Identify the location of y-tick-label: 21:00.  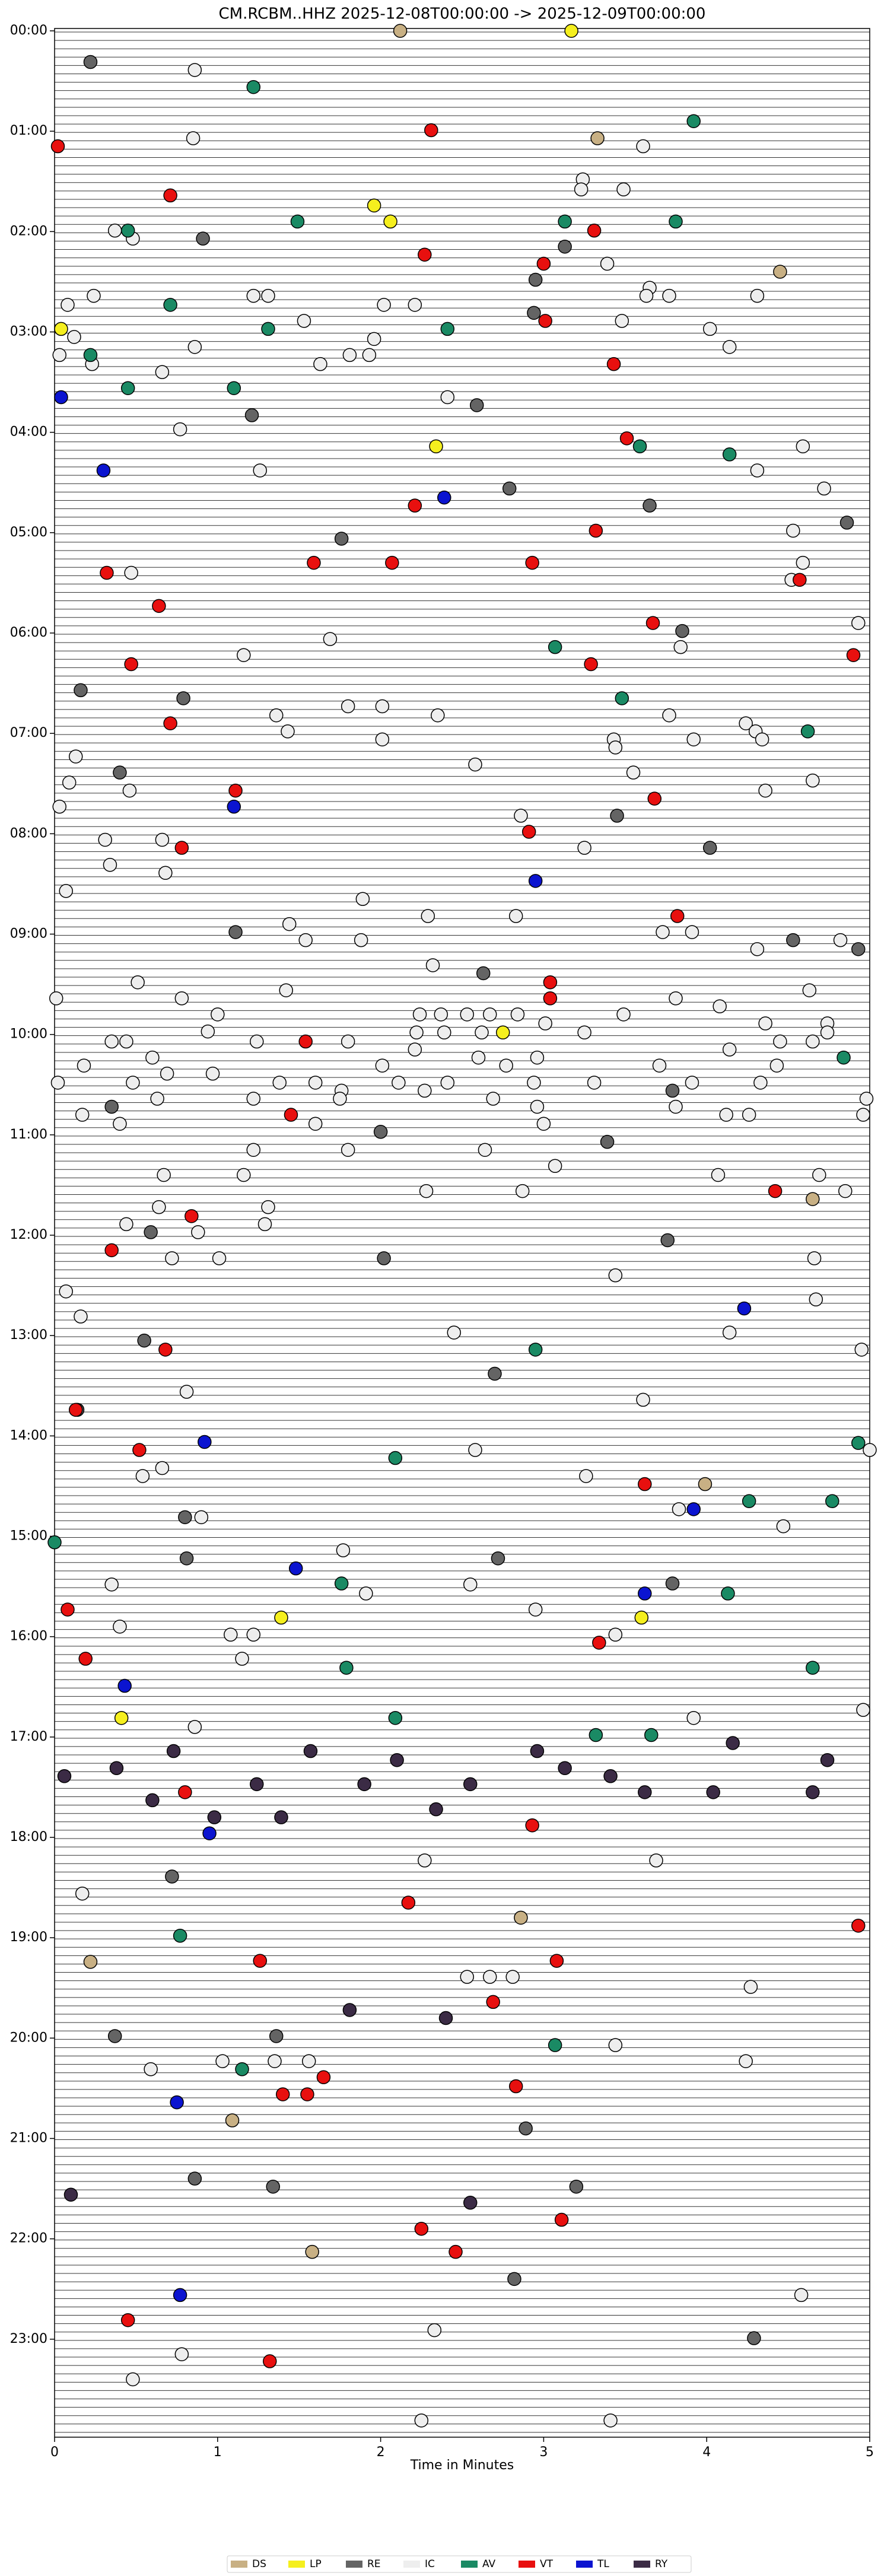
(28, 2138).